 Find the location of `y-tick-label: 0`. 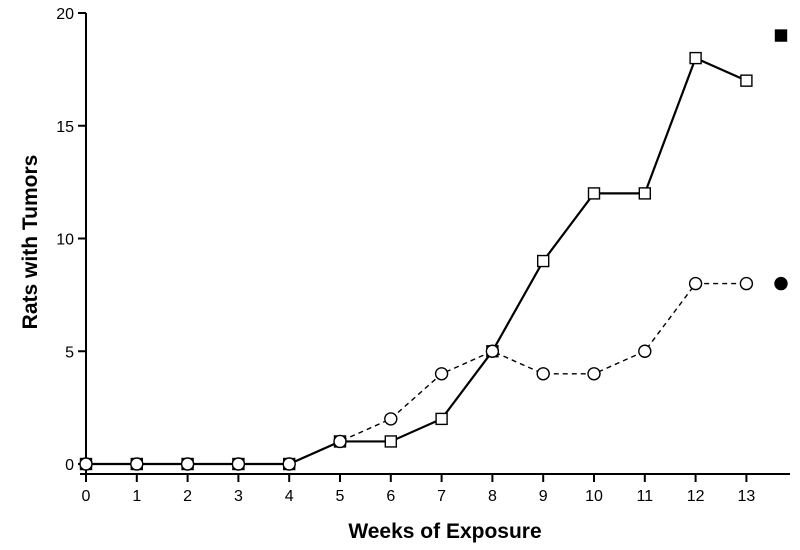

y-tick-label: 0 is located at coordinates (69, 465).